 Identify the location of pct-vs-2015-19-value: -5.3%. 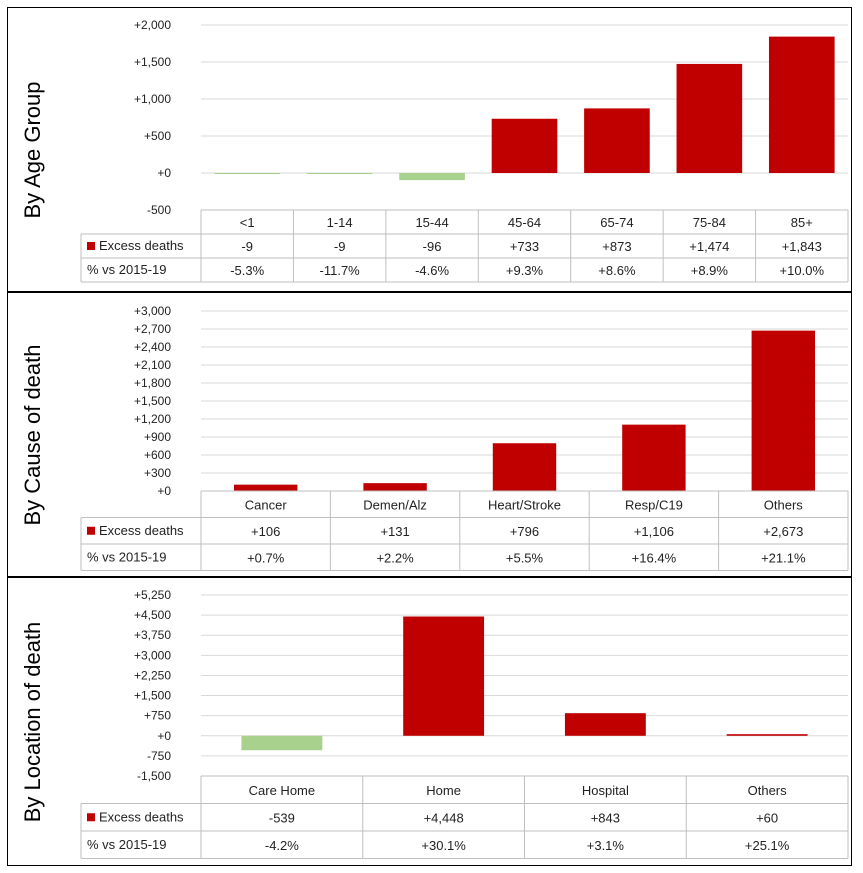
(247, 270).